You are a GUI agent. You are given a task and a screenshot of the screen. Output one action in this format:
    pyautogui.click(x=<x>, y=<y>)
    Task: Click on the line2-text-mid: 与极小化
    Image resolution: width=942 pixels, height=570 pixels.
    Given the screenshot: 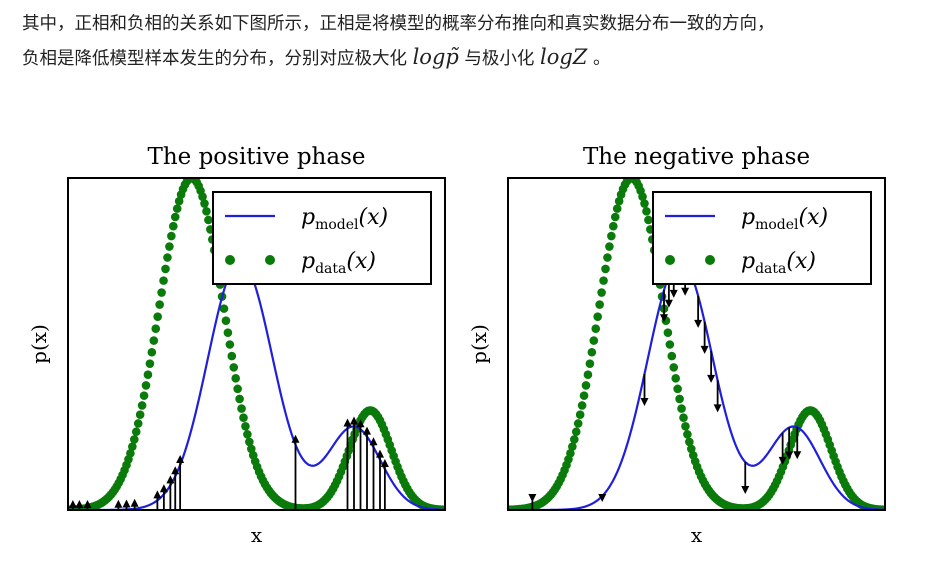 What is the action you would take?
    pyautogui.click(x=499, y=59)
    